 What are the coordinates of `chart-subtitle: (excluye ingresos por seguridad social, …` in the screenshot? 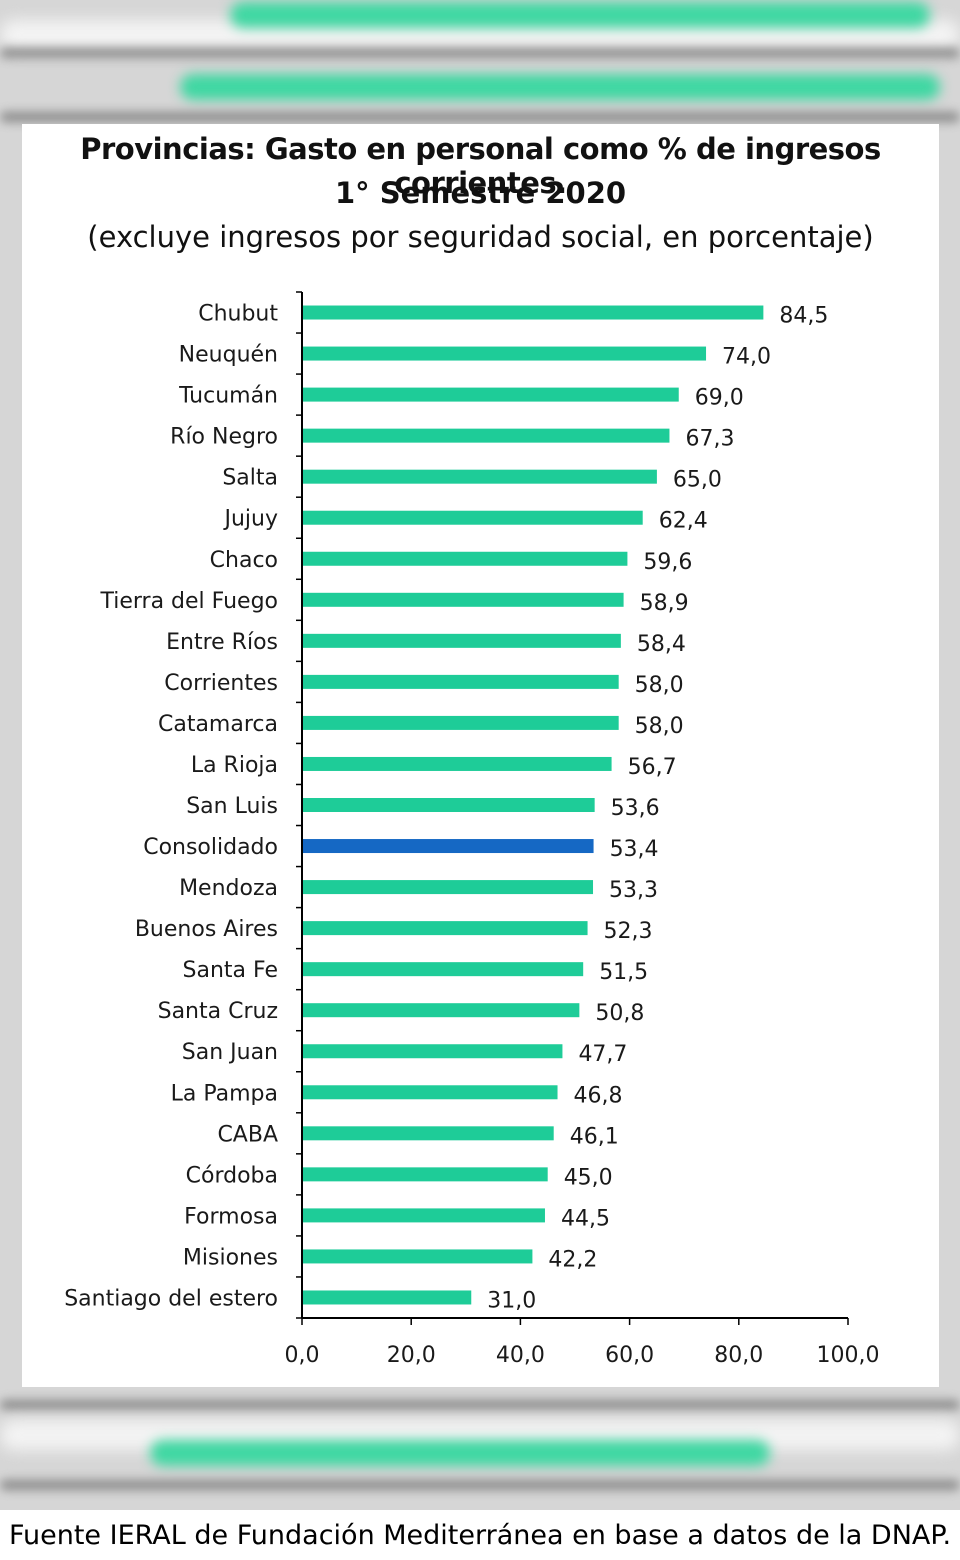 It's located at (480, 237).